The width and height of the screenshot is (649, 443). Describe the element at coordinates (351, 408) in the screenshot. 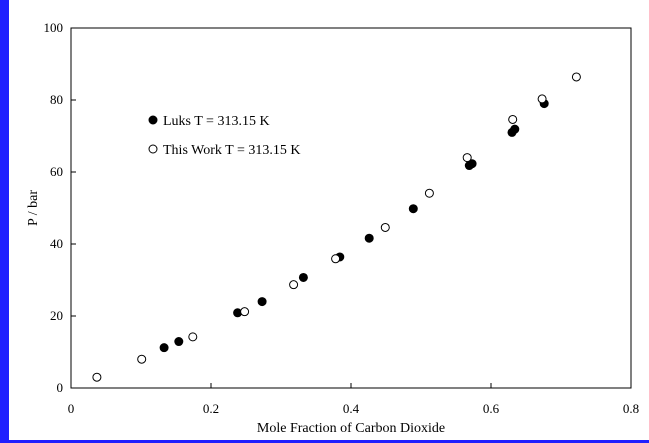

I see `x-tick-label: 0.4` at that location.